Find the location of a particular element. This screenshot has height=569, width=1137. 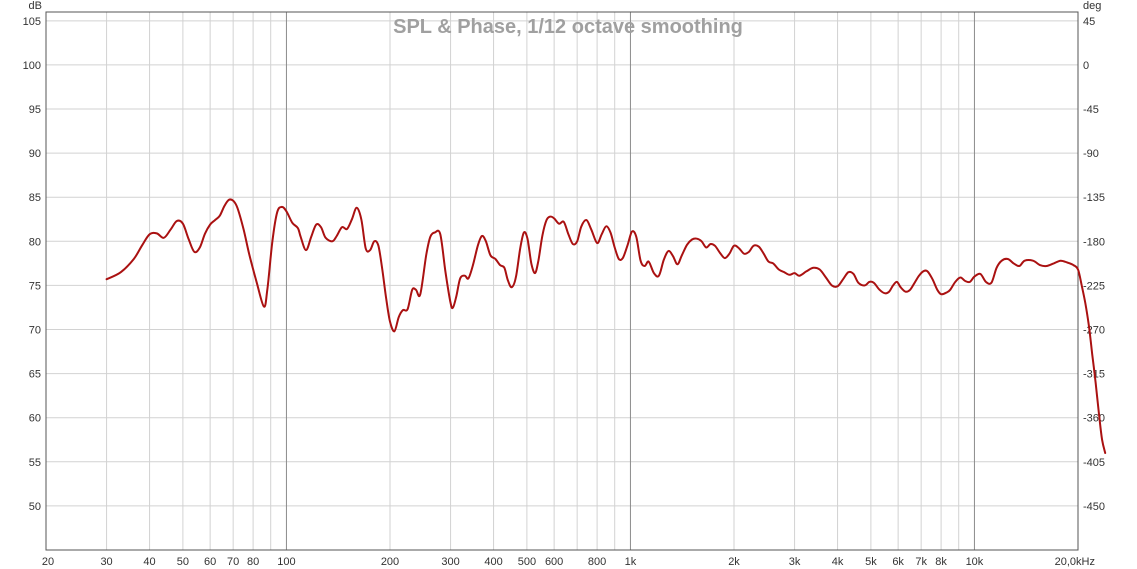

x-tick-label: 800 is located at coordinates (597, 562).